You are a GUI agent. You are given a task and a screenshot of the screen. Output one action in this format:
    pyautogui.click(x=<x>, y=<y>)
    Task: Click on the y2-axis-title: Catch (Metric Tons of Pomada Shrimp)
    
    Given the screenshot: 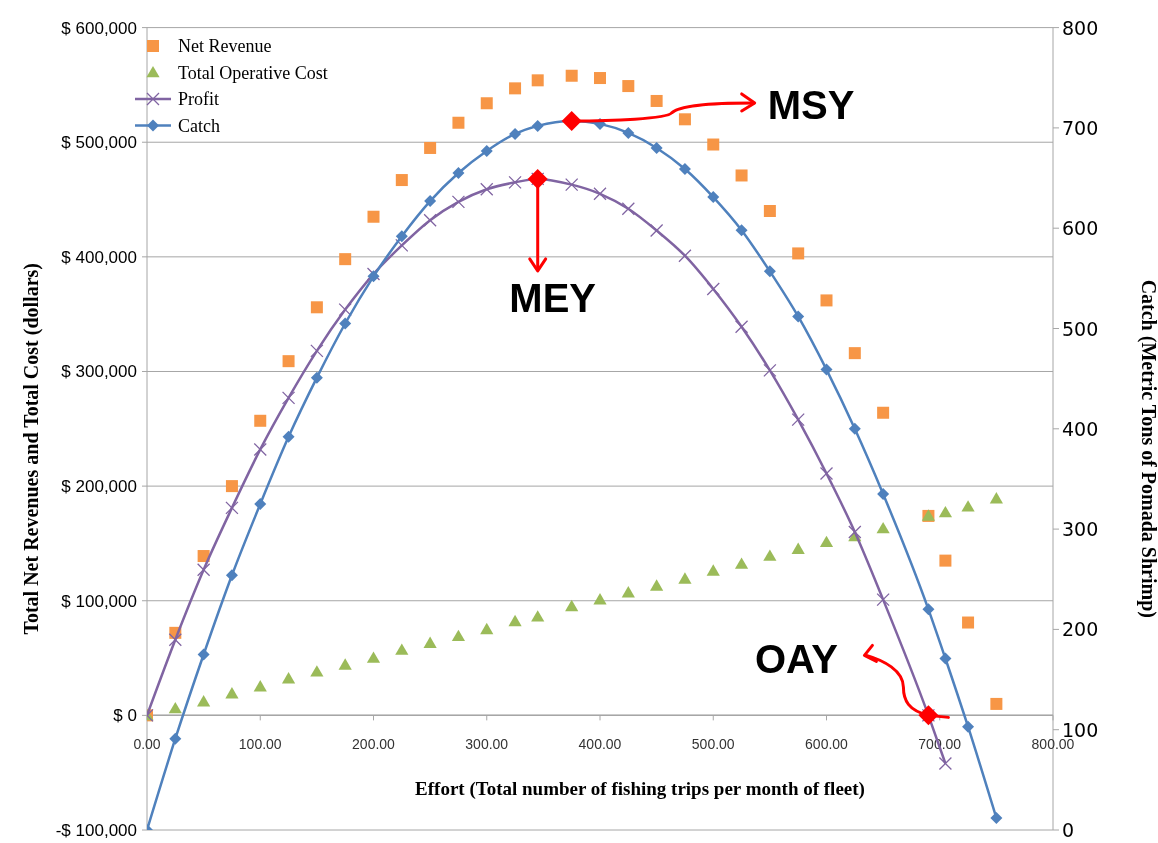 What is the action you would take?
    pyautogui.click(x=1147, y=448)
    